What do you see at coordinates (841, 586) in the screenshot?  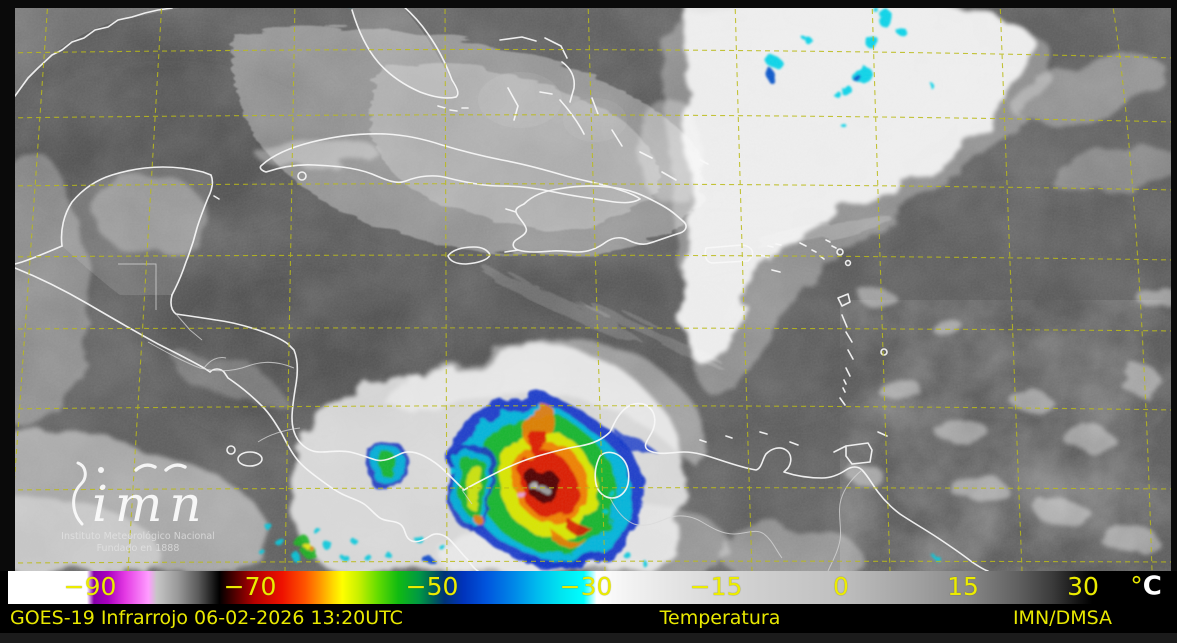 I see `colorbar-tick: 0` at bounding box center [841, 586].